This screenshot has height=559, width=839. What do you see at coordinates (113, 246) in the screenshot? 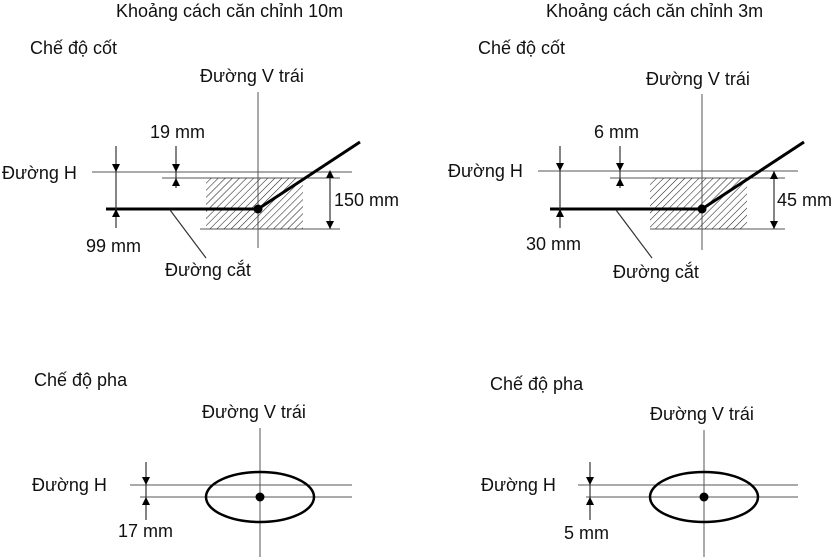
I see `offset-bottom-label: 99 mm` at bounding box center [113, 246].